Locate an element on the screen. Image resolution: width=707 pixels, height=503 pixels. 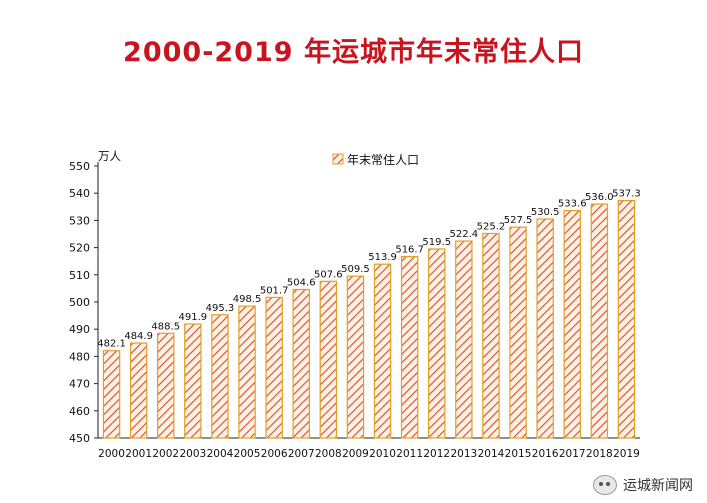
watermark: 运城新闻网 is located at coordinates (643, 485).